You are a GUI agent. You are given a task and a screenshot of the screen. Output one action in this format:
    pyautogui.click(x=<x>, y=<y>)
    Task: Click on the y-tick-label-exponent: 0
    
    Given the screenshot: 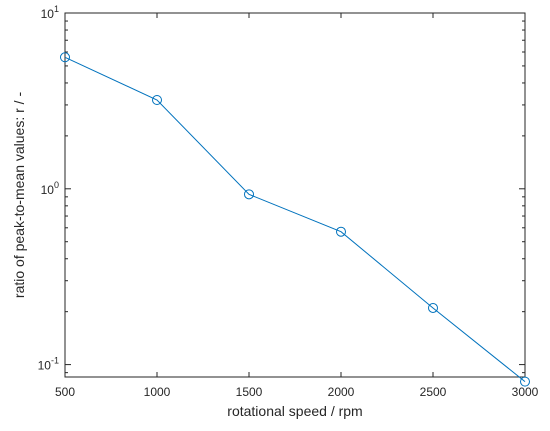 What is the action you would take?
    pyautogui.click(x=56, y=185)
    